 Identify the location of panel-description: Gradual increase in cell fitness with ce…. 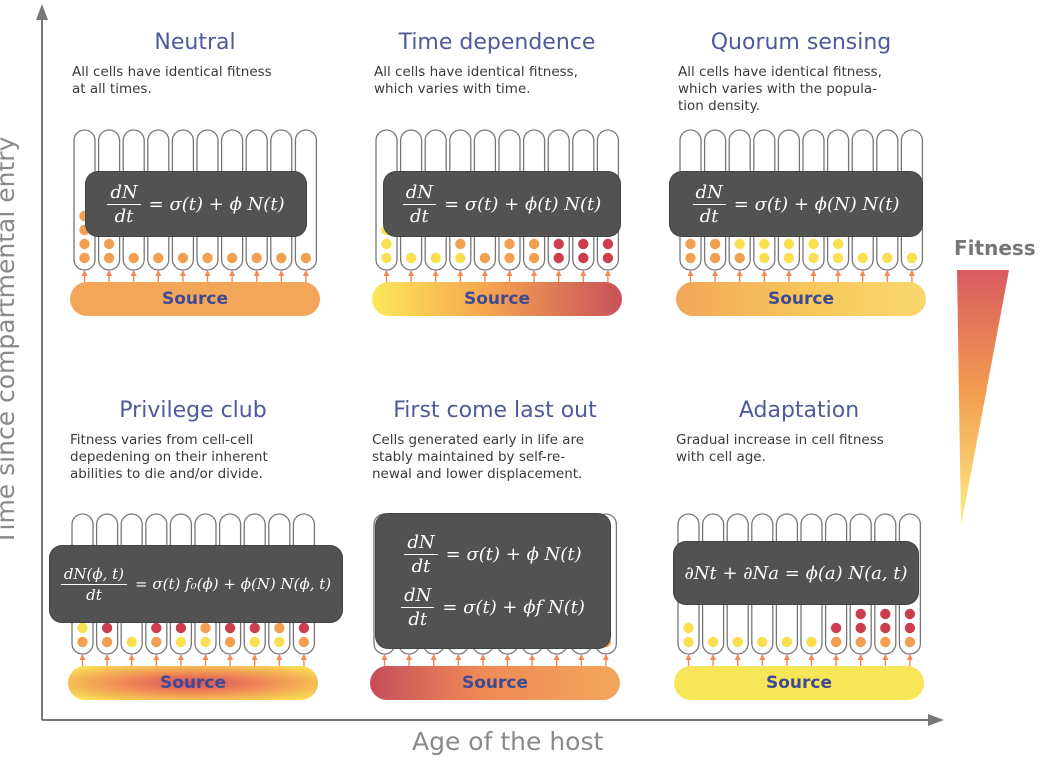
(780, 448).